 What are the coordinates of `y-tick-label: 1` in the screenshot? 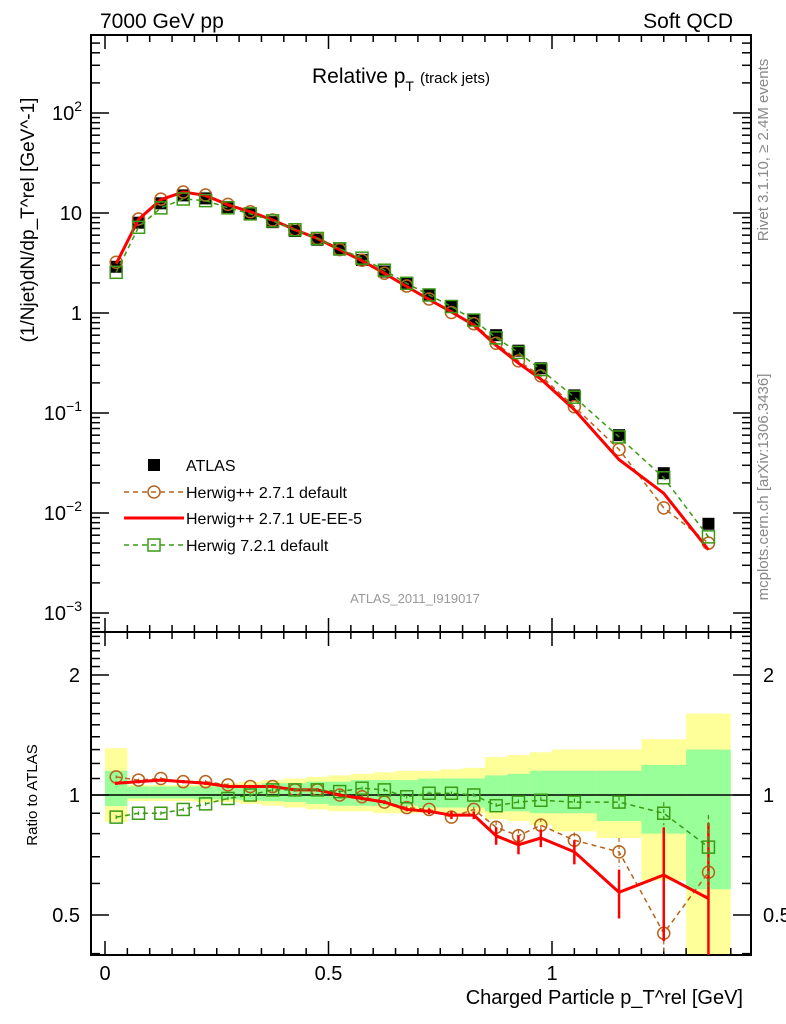 It's located at (76, 314).